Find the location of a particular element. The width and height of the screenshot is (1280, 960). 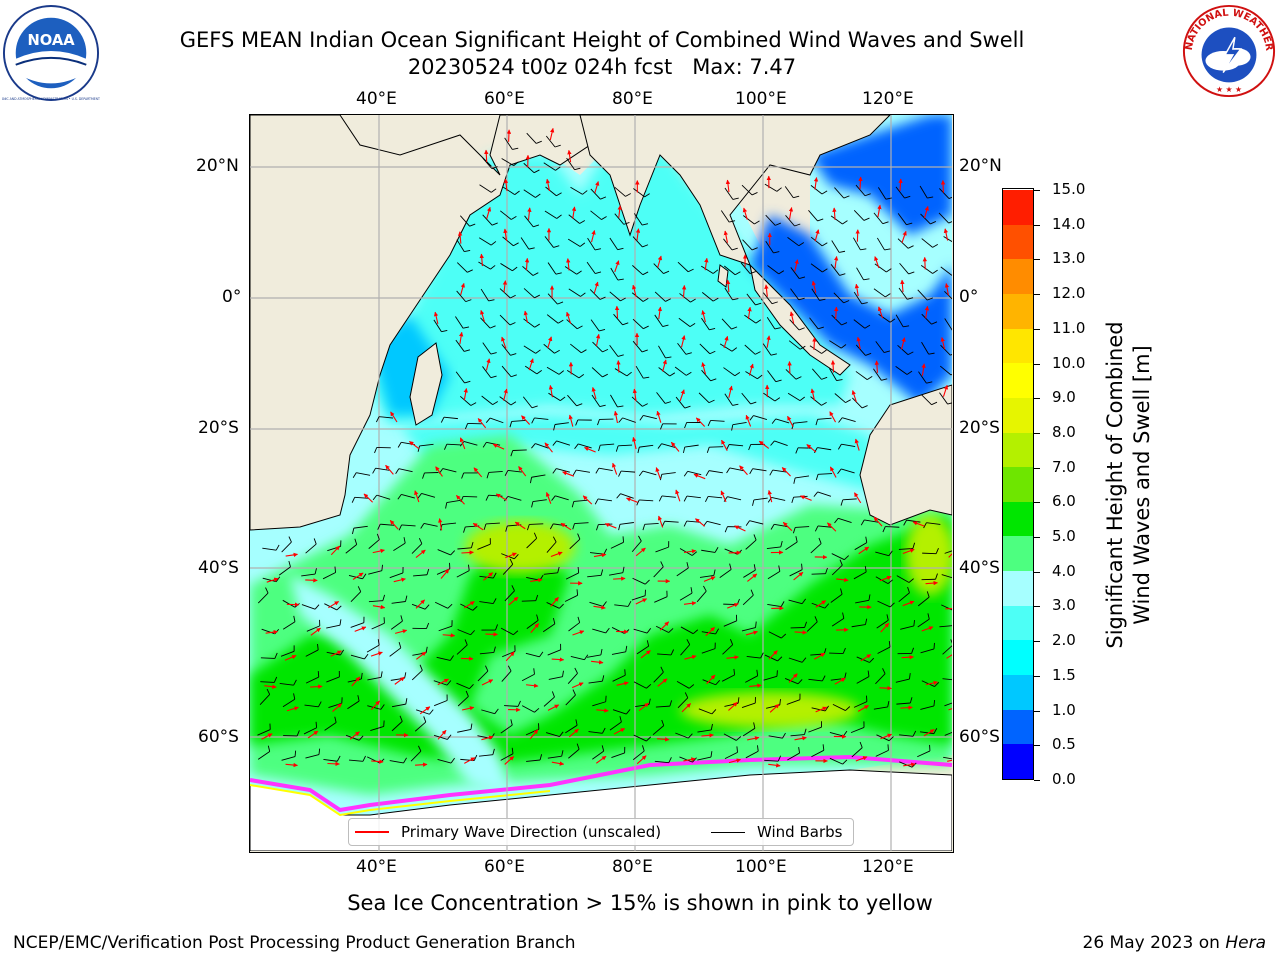

lon-tick-bottom-80e: 80°E is located at coordinates (632, 867).